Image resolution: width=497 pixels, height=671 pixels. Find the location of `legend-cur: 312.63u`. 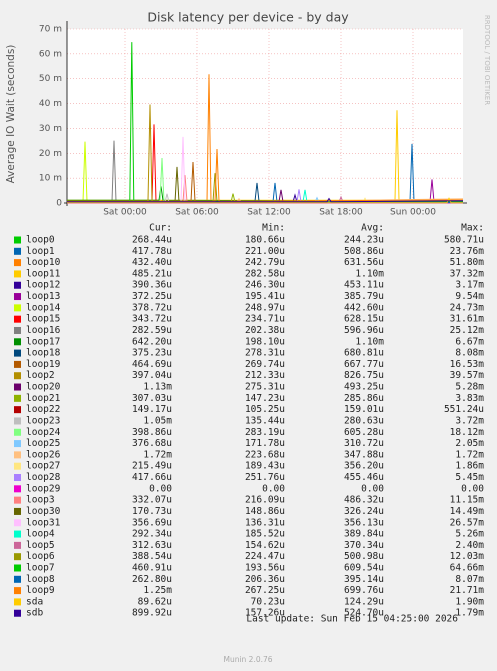

legend-cur: 312.63u is located at coordinates (152, 545).